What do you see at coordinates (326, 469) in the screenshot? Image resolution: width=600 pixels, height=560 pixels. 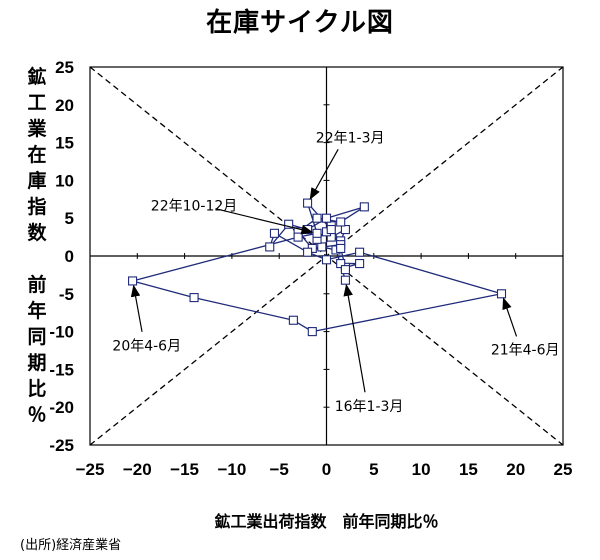 I see `x-tick-label: 0` at bounding box center [326, 469].